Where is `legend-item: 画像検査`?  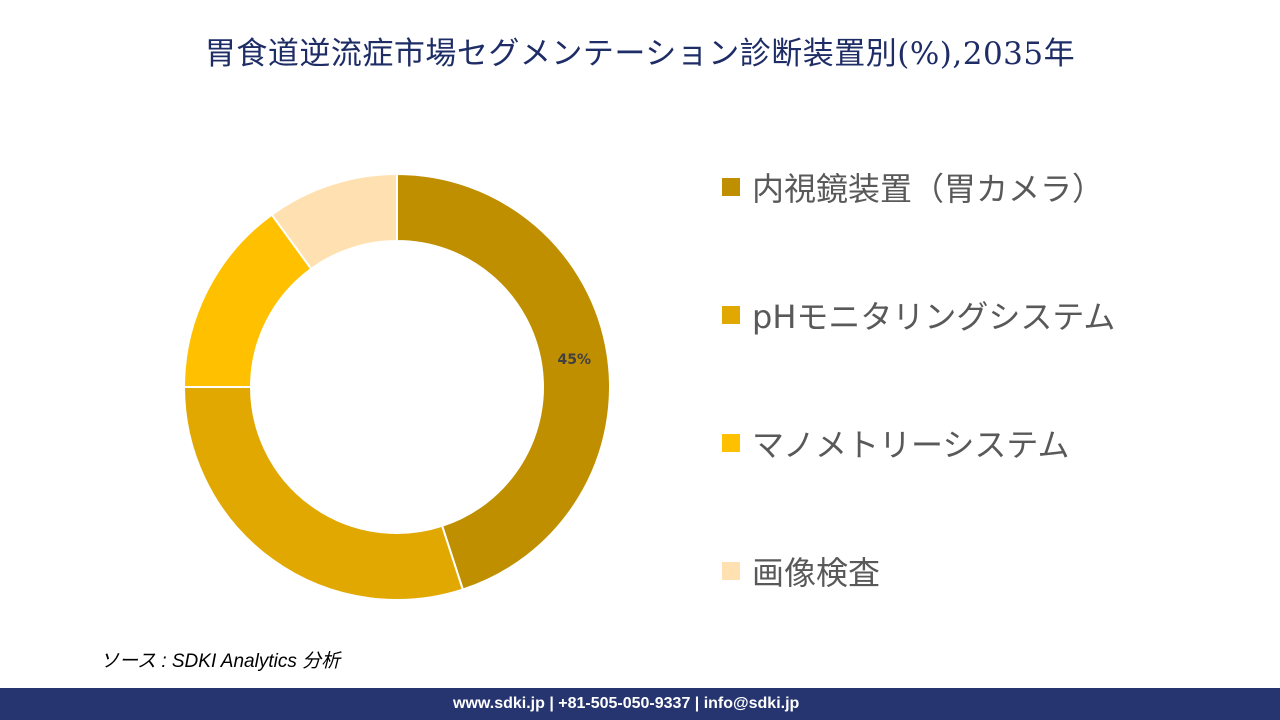
legend-item: 画像検査 is located at coordinates (918, 571).